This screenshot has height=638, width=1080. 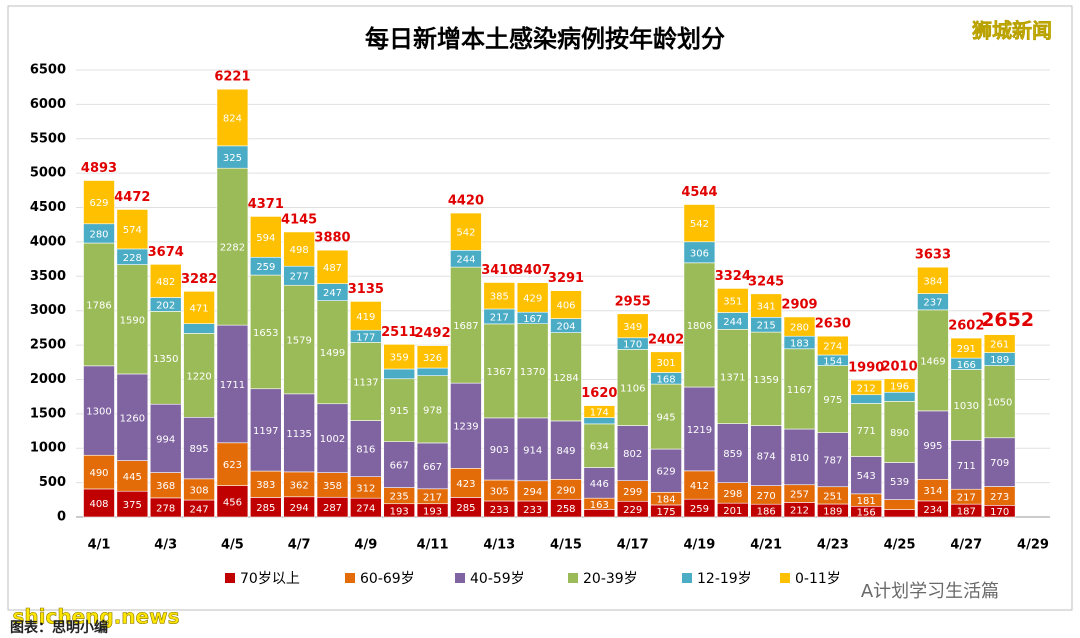 What do you see at coordinates (799, 511) in the screenshot?
I see `value-label: 212` at bounding box center [799, 511].